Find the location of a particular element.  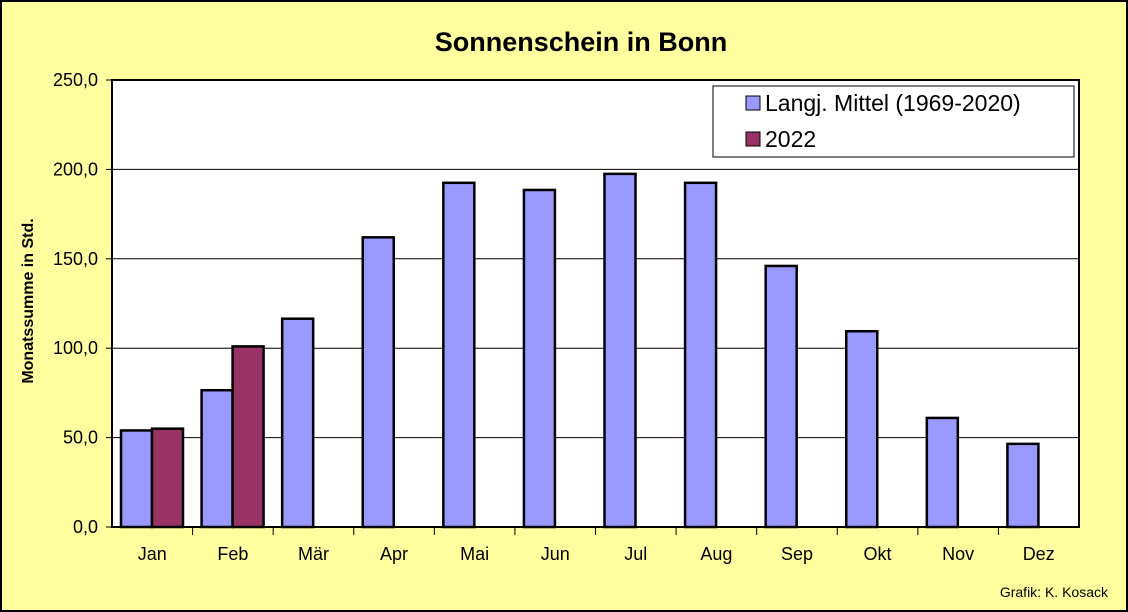

y-axis-label: Monatssumme in Std. is located at coordinates (28, 300).